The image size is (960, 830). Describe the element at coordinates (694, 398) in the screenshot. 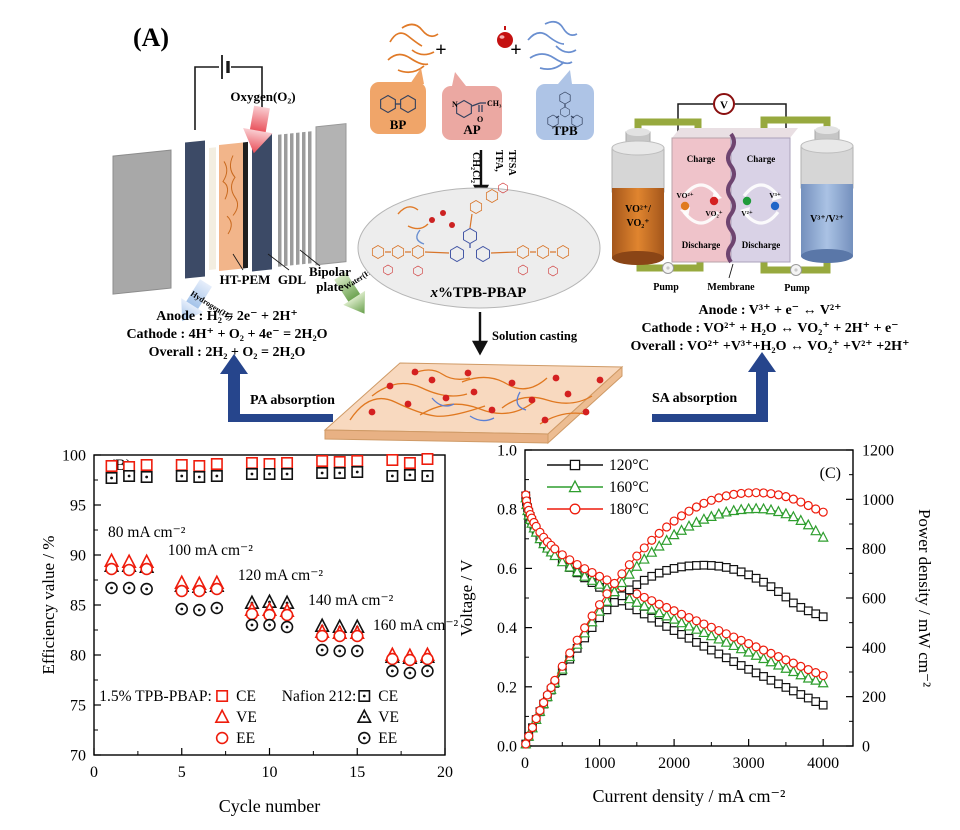

I see `sa-absorption-label: SA absorption` at that location.